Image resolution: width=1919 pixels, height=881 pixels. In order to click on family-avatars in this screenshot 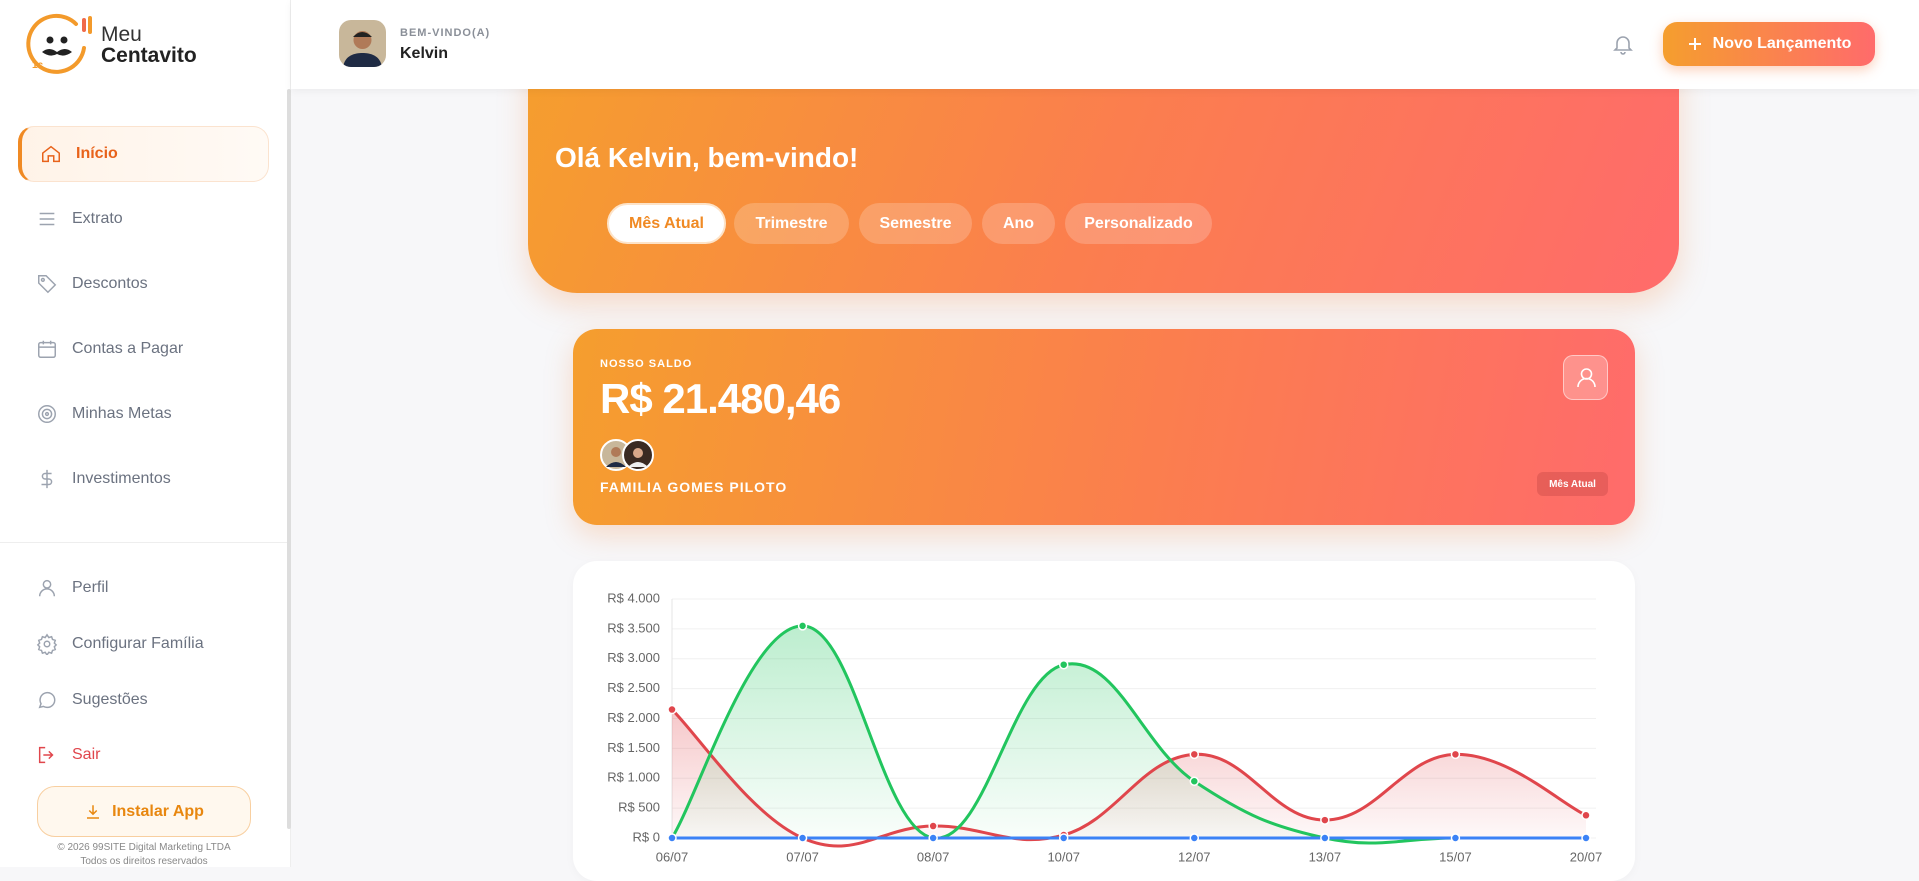, I will do `click(627, 455)`.